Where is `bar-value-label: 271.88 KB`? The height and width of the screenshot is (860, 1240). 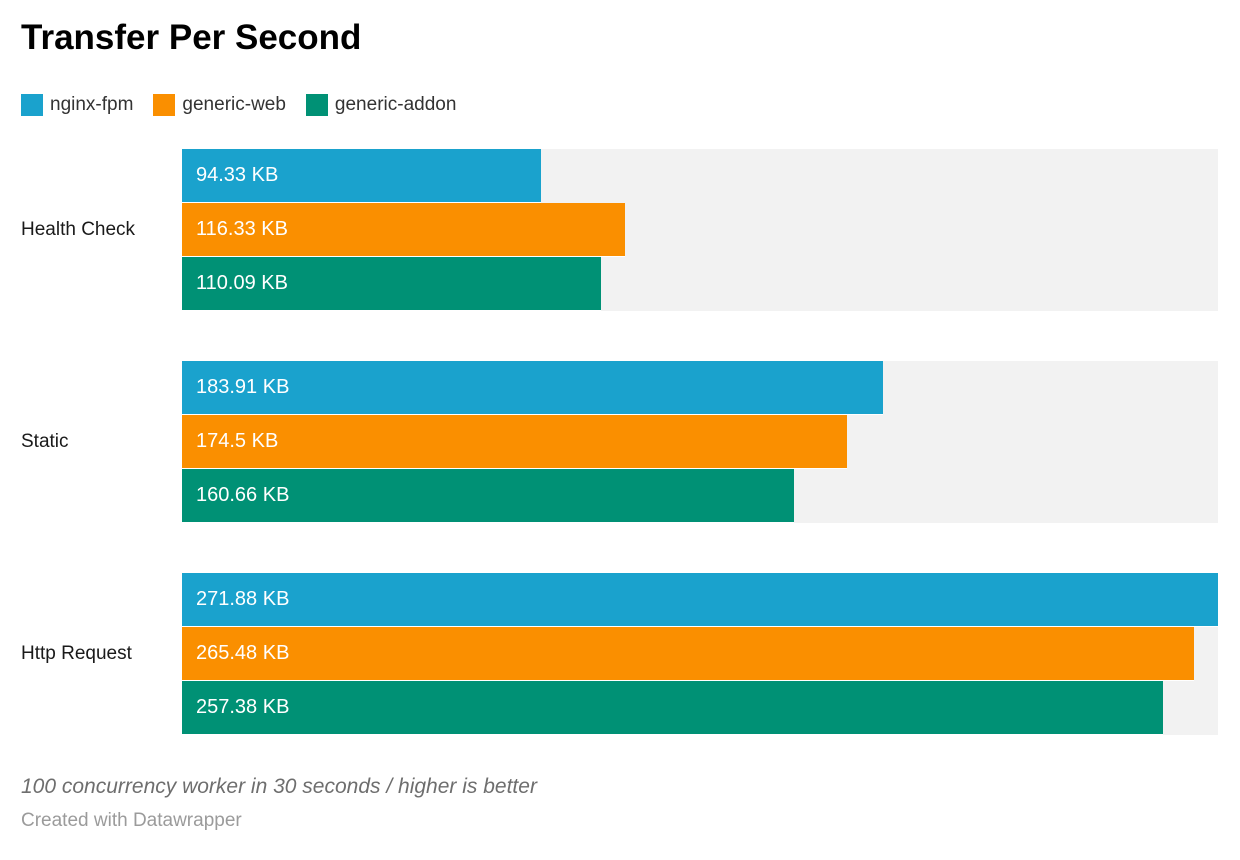 bar-value-label: 271.88 KB is located at coordinates (243, 599).